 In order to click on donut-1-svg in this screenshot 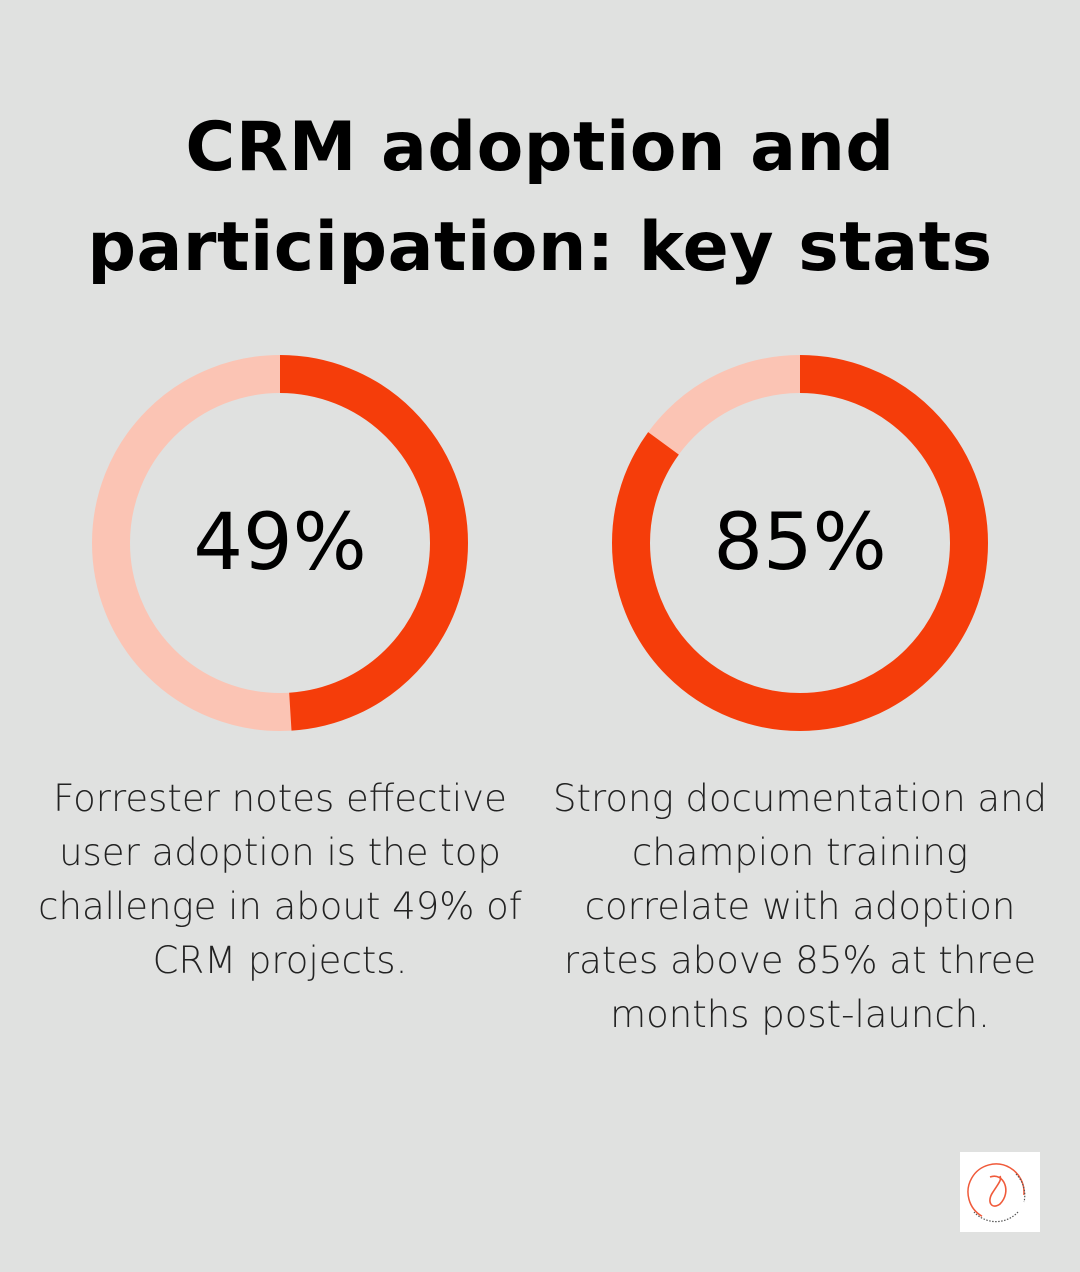, I will do `click(280, 543)`.